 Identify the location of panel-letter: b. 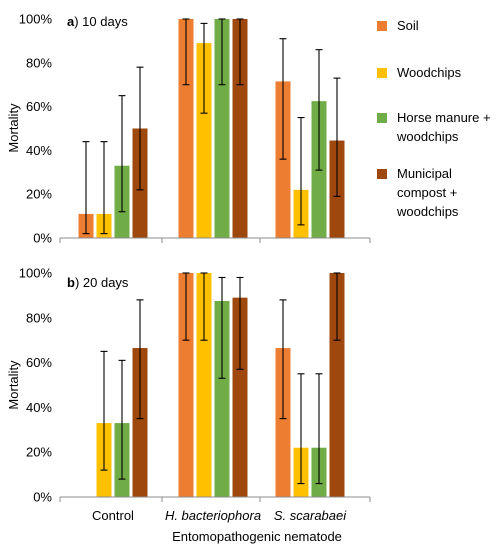
(71, 282).